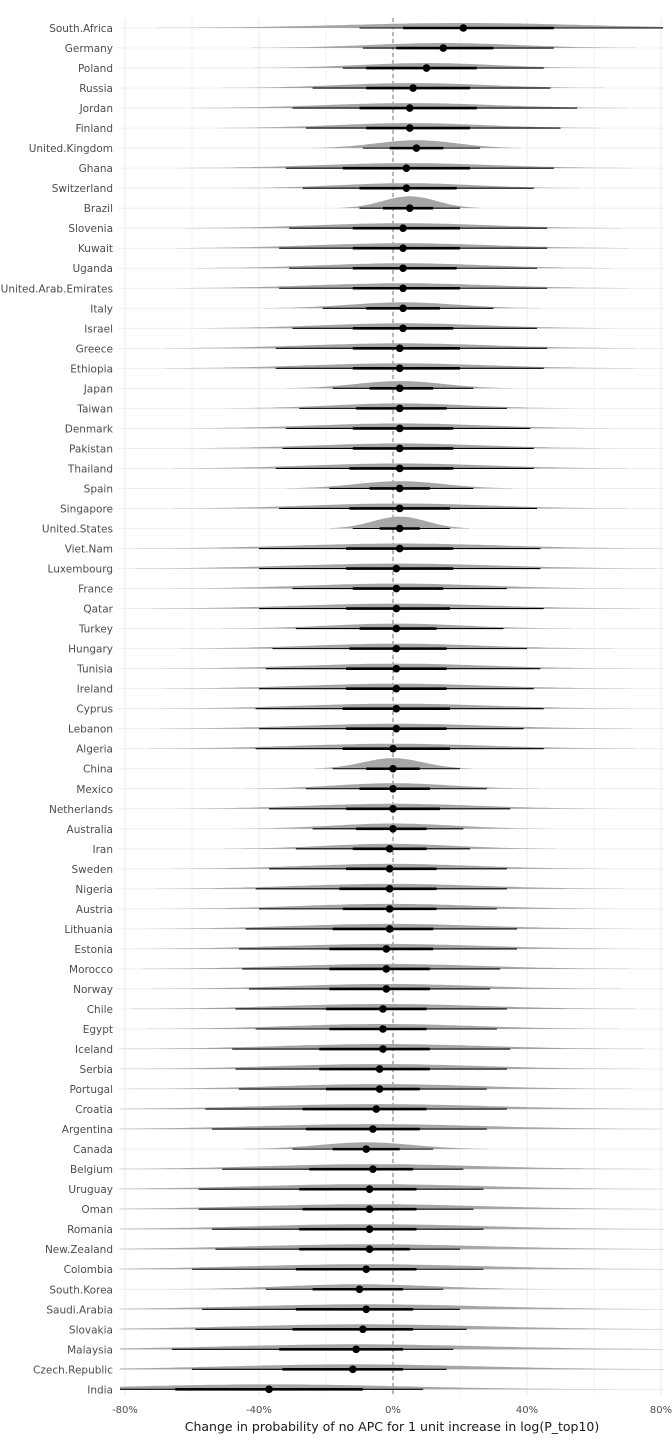  What do you see at coordinates (391, 1327) in the screenshot?
I see `density-Slovakia` at bounding box center [391, 1327].